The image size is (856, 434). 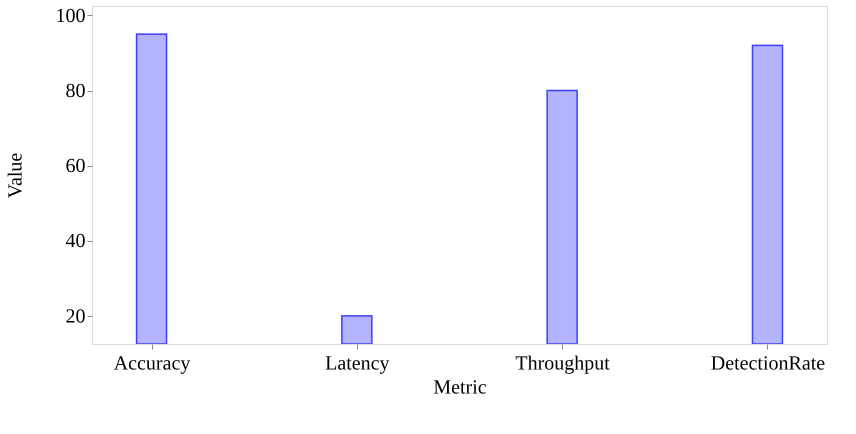 What do you see at coordinates (76, 166) in the screenshot?
I see `y-tick-label: 60` at bounding box center [76, 166].